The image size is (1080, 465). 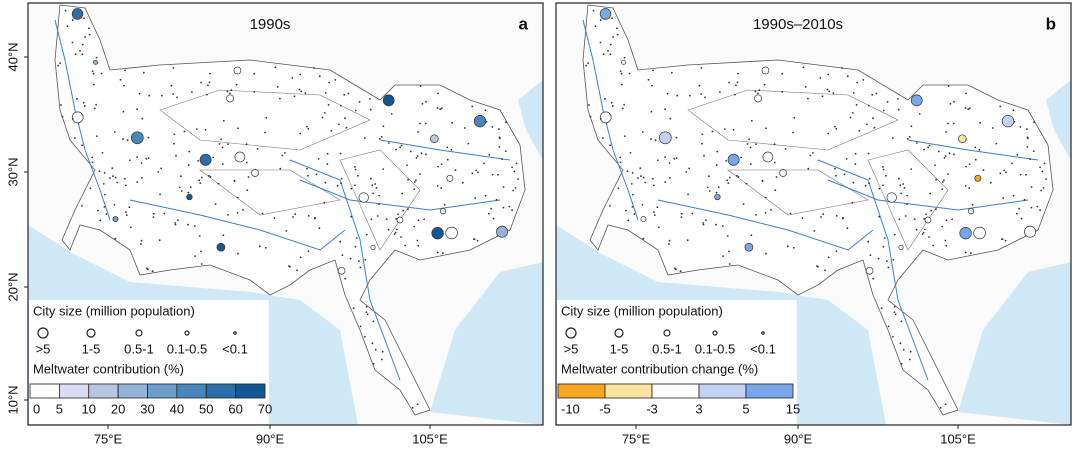 What do you see at coordinates (108, 368) in the screenshot?
I see `color-legend-title: Meltwater contribution (%)` at bounding box center [108, 368].